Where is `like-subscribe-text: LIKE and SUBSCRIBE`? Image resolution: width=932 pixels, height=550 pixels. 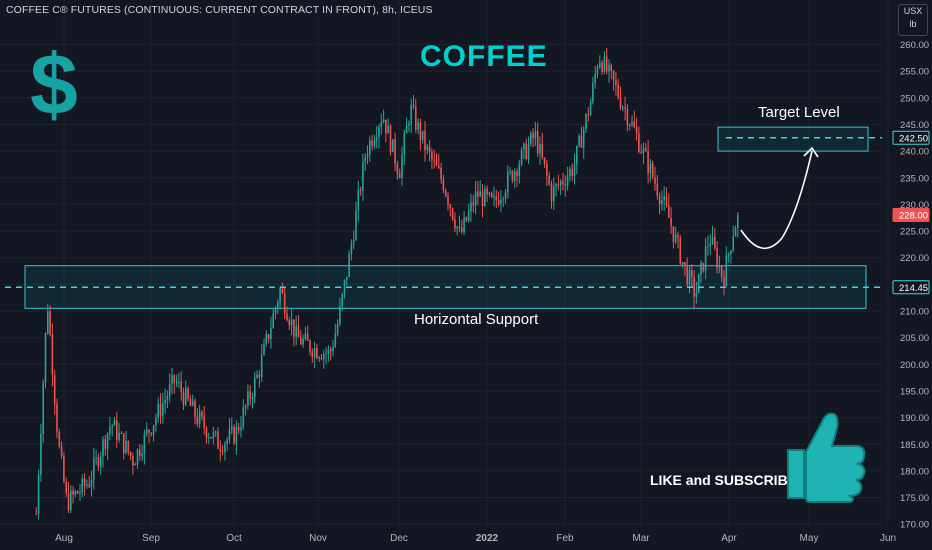
like-subscribe-text: LIKE and SUBSCRIBE is located at coordinates (724, 480).